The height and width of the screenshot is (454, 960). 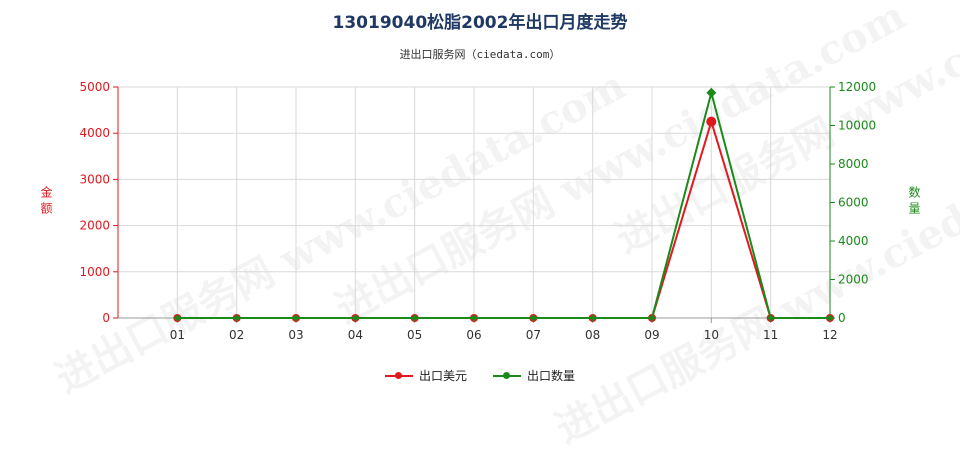 What do you see at coordinates (480, 23) in the screenshot?
I see `chart-title: 13019040松脂2002年出口月度走势` at bounding box center [480, 23].